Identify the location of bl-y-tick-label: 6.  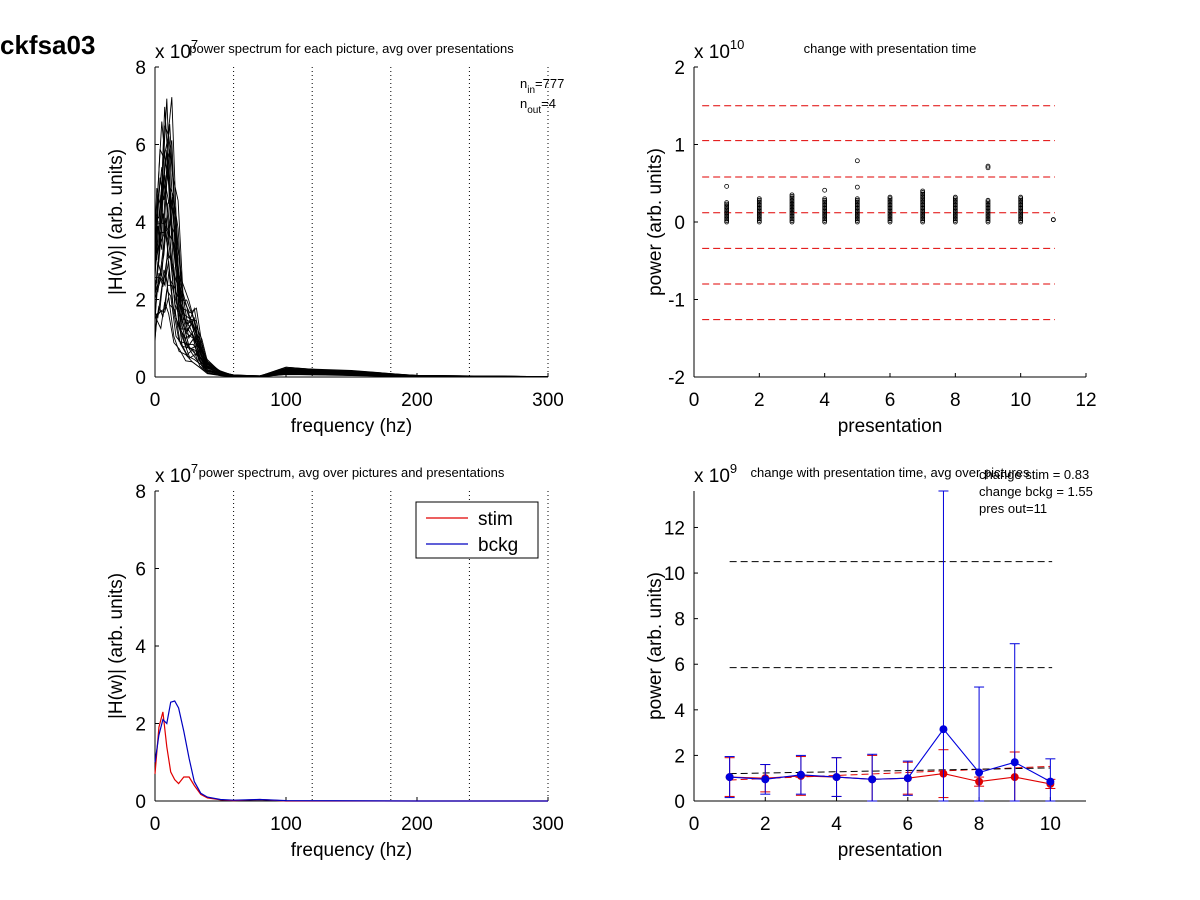
(140, 570).